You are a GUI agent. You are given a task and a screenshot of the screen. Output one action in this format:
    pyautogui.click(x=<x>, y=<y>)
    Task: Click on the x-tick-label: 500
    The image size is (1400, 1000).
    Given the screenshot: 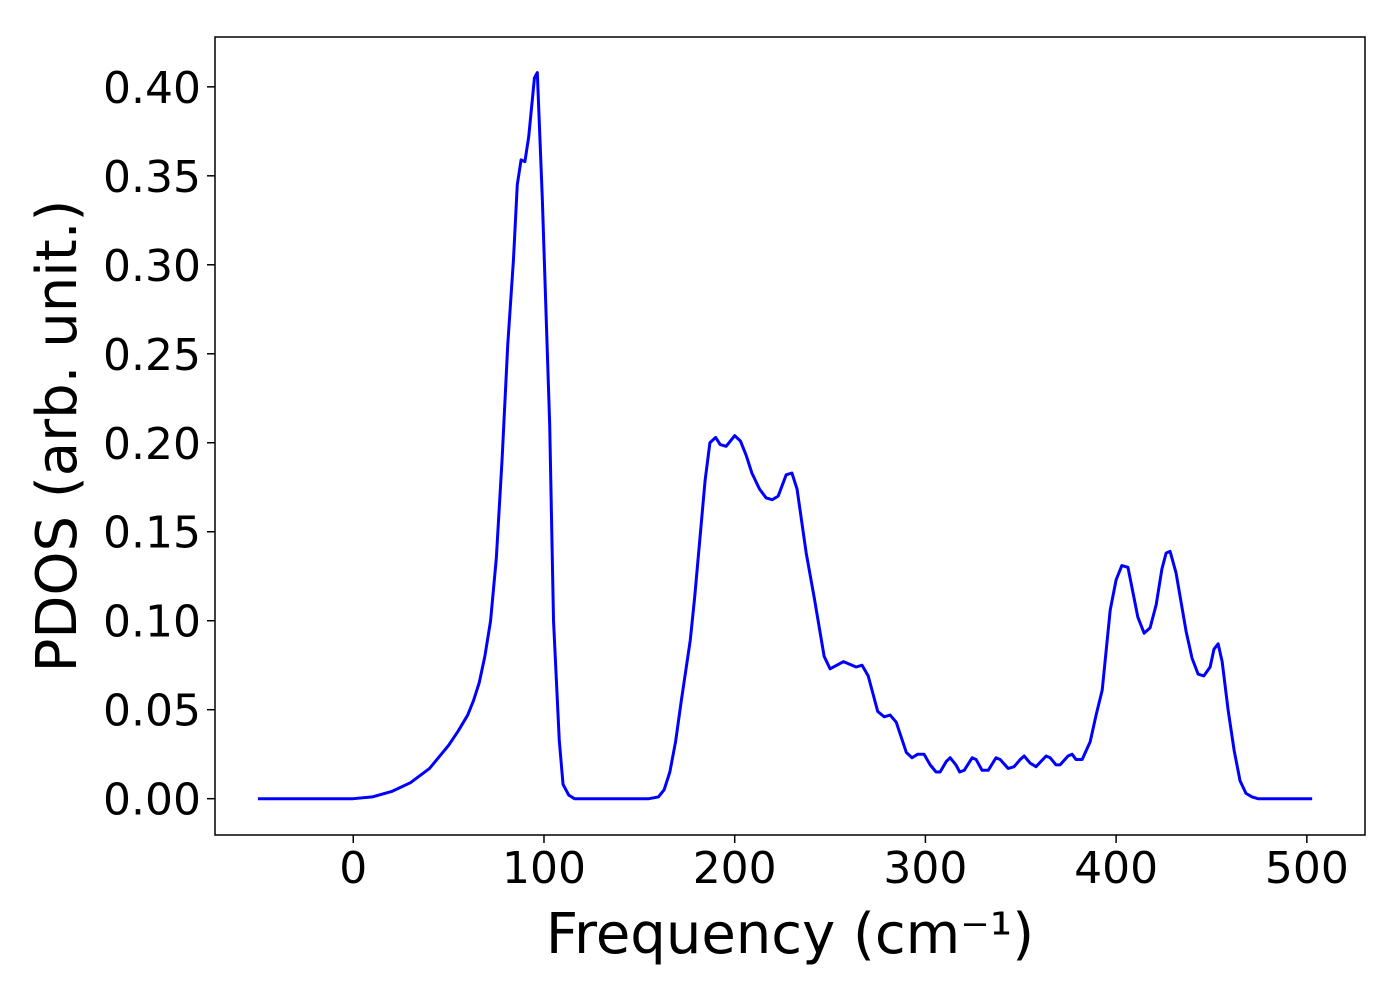 What is the action you would take?
    pyautogui.click(x=1307, y=868)
    